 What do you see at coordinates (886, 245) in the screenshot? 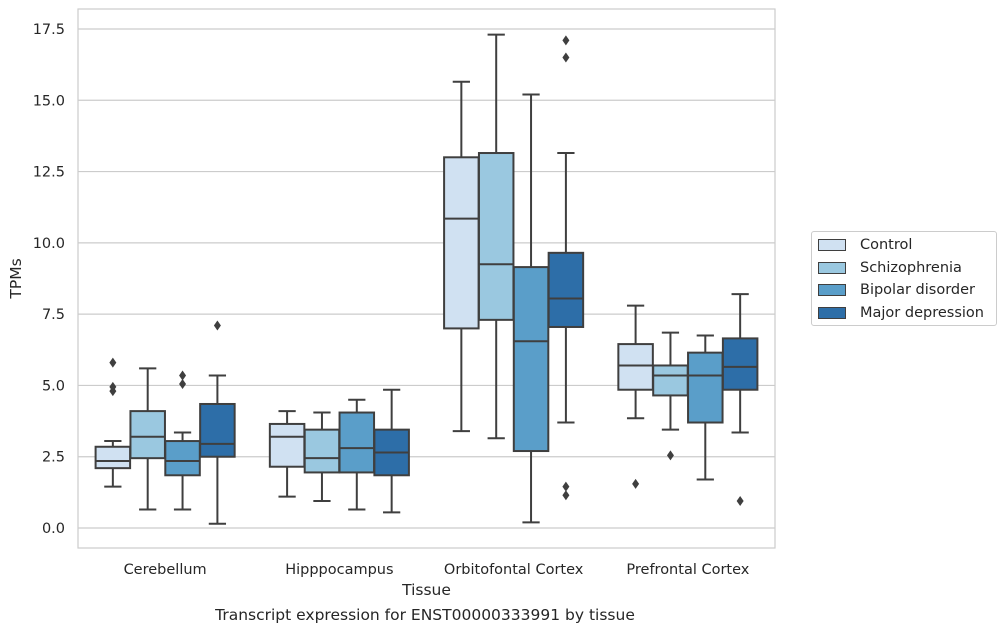
I see `legend-label-control: Control` at bounding box center [886, 245].